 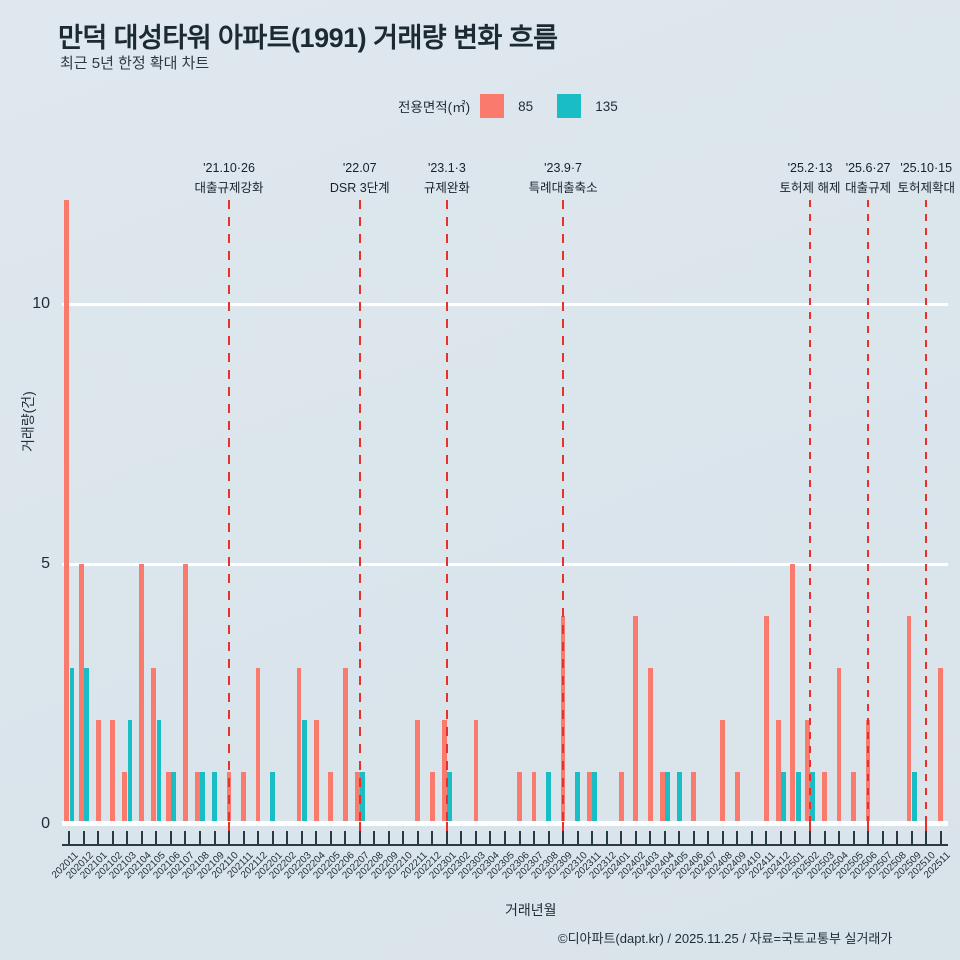 I want to click on event-date: '25.2·13, so click(x=810, y=168).